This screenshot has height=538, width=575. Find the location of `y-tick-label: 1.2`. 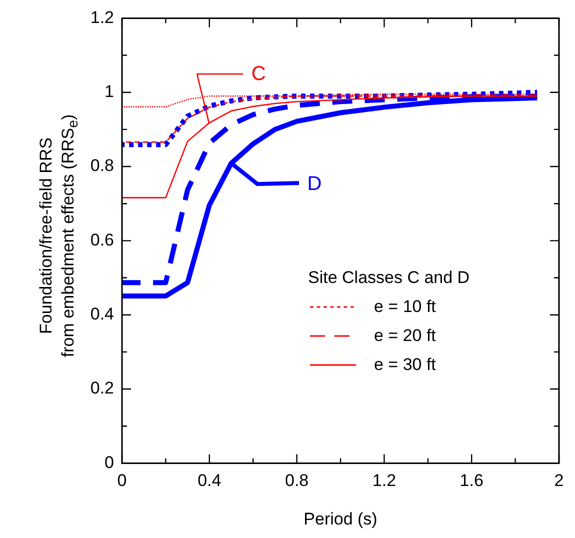

y-tick-label: 1.2 is located at coordinates (102, 17).